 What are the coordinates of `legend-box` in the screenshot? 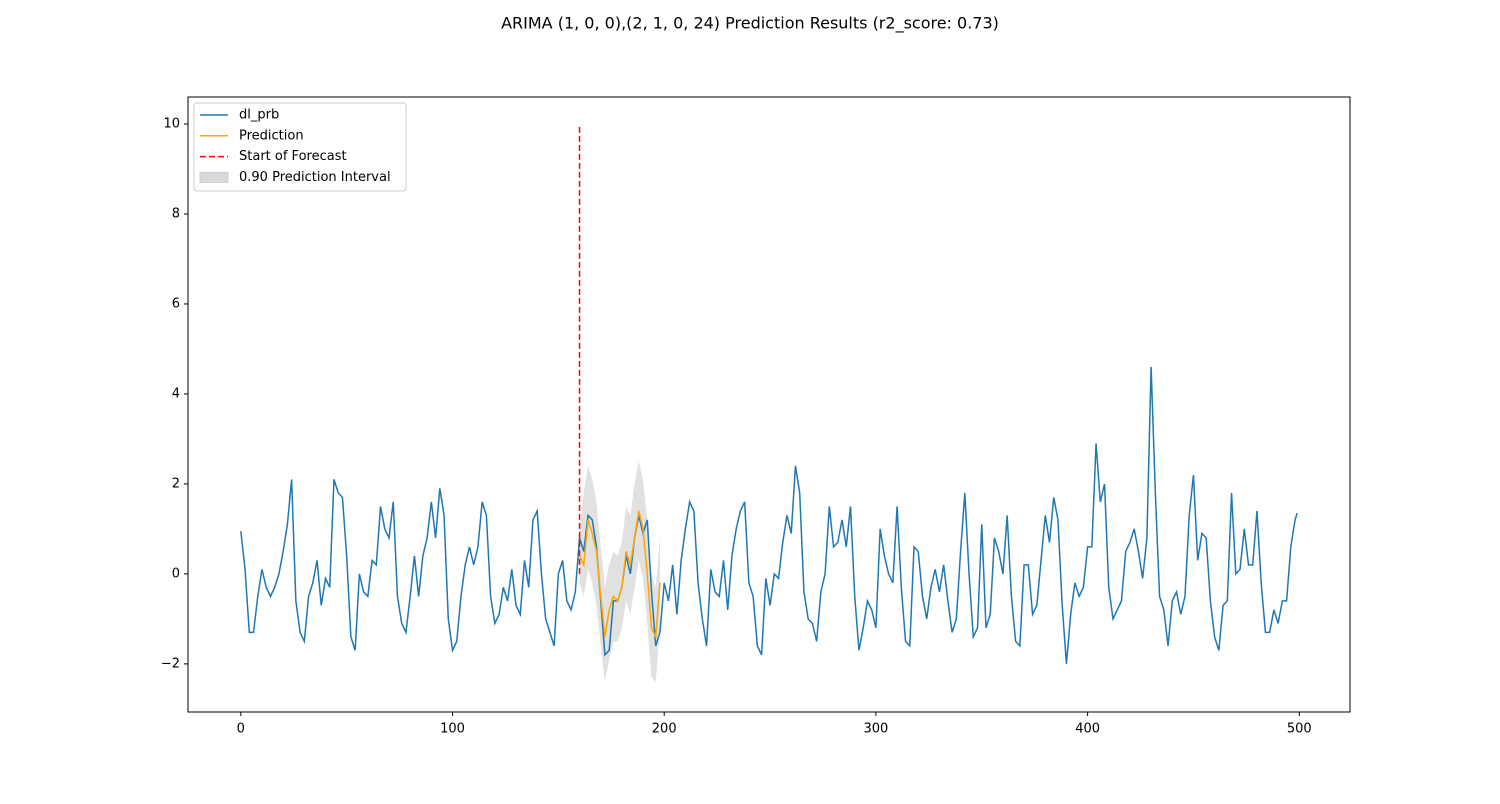 It's located at (300, 147).